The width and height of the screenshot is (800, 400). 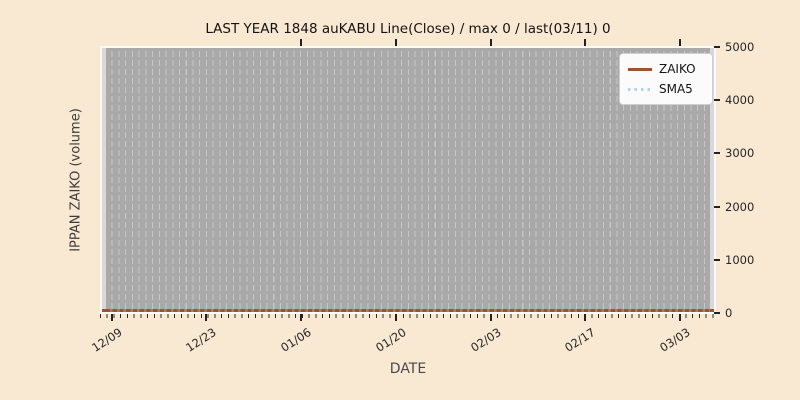 I want to click on sma5-dotted-swatch-icon, so click(x=640, y=89).